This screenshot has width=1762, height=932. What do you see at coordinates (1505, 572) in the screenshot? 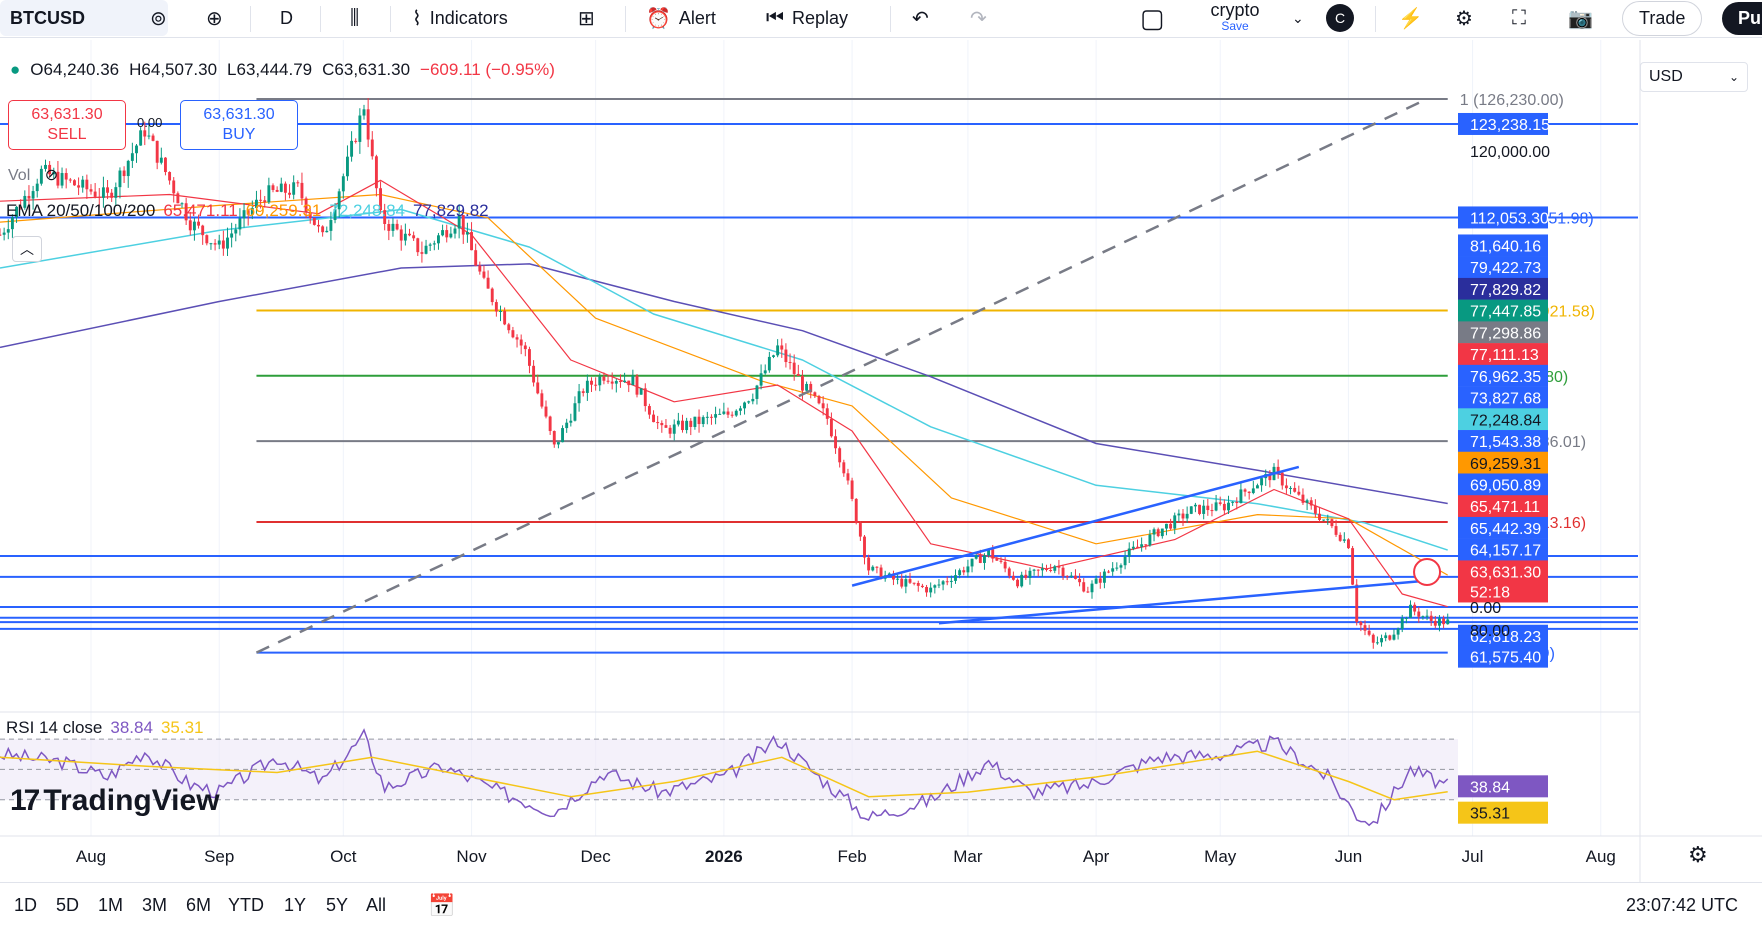
I see `price-label: 63,631.30` at bounding box center [1505, 572].